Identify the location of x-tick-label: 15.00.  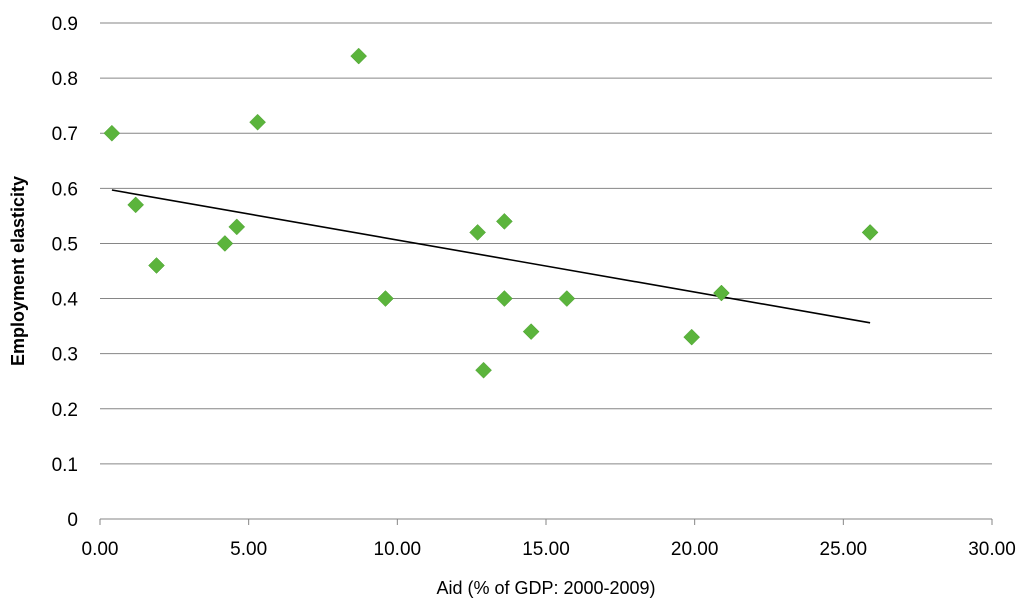
(546, 549).